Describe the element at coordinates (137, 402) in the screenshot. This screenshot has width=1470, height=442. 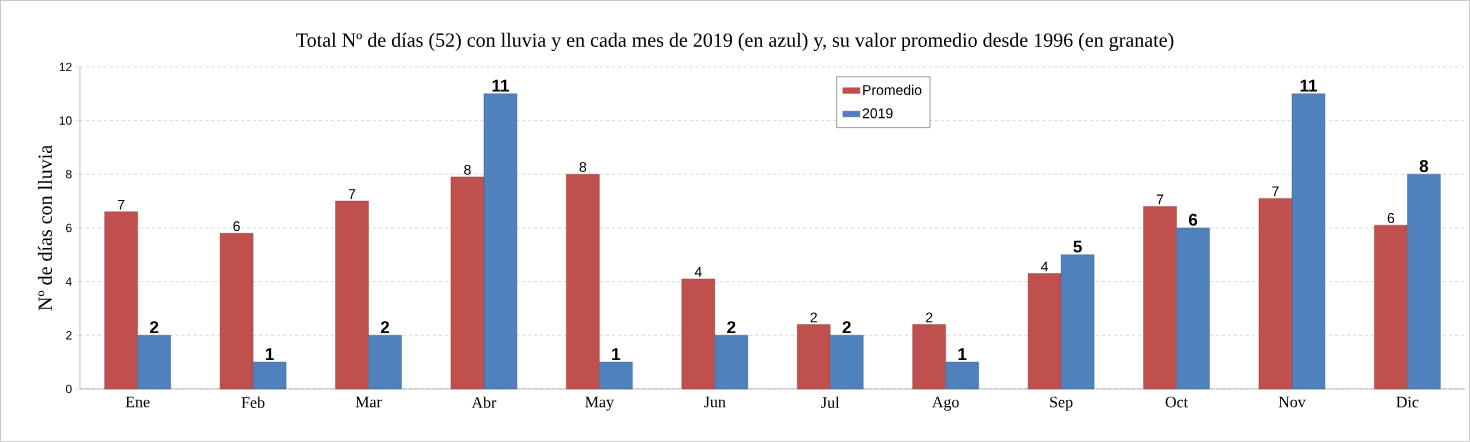
I see `x-tick-label: Ene` at that location.